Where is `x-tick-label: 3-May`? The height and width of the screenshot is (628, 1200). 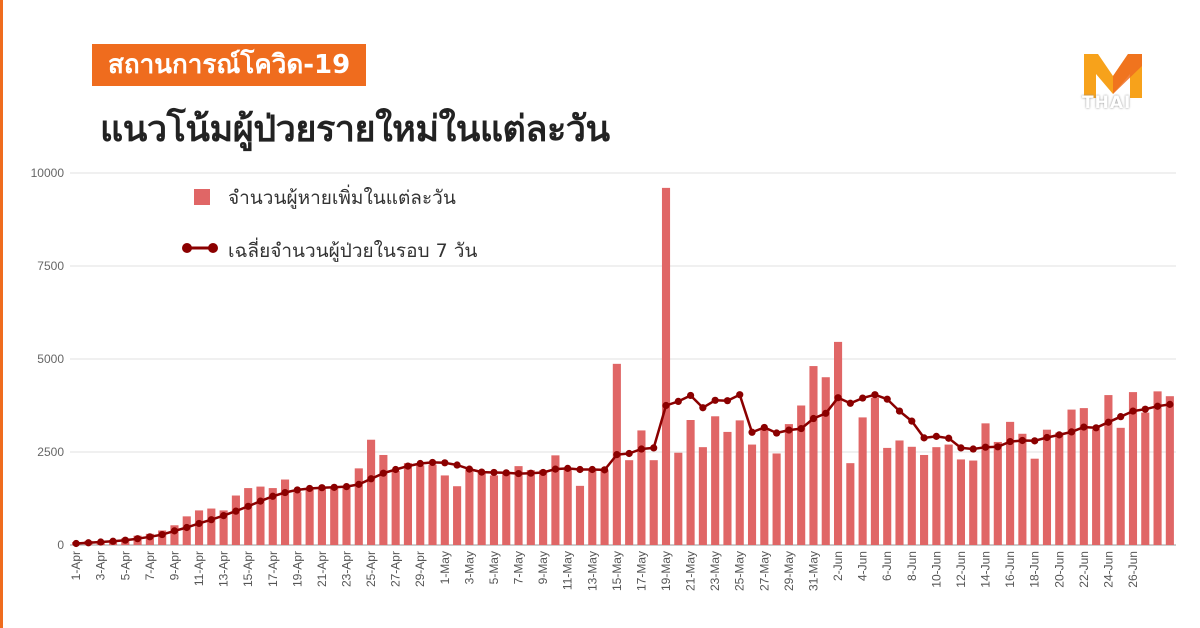 x-tick-label: 3-May is located at coordinates (469, 567).